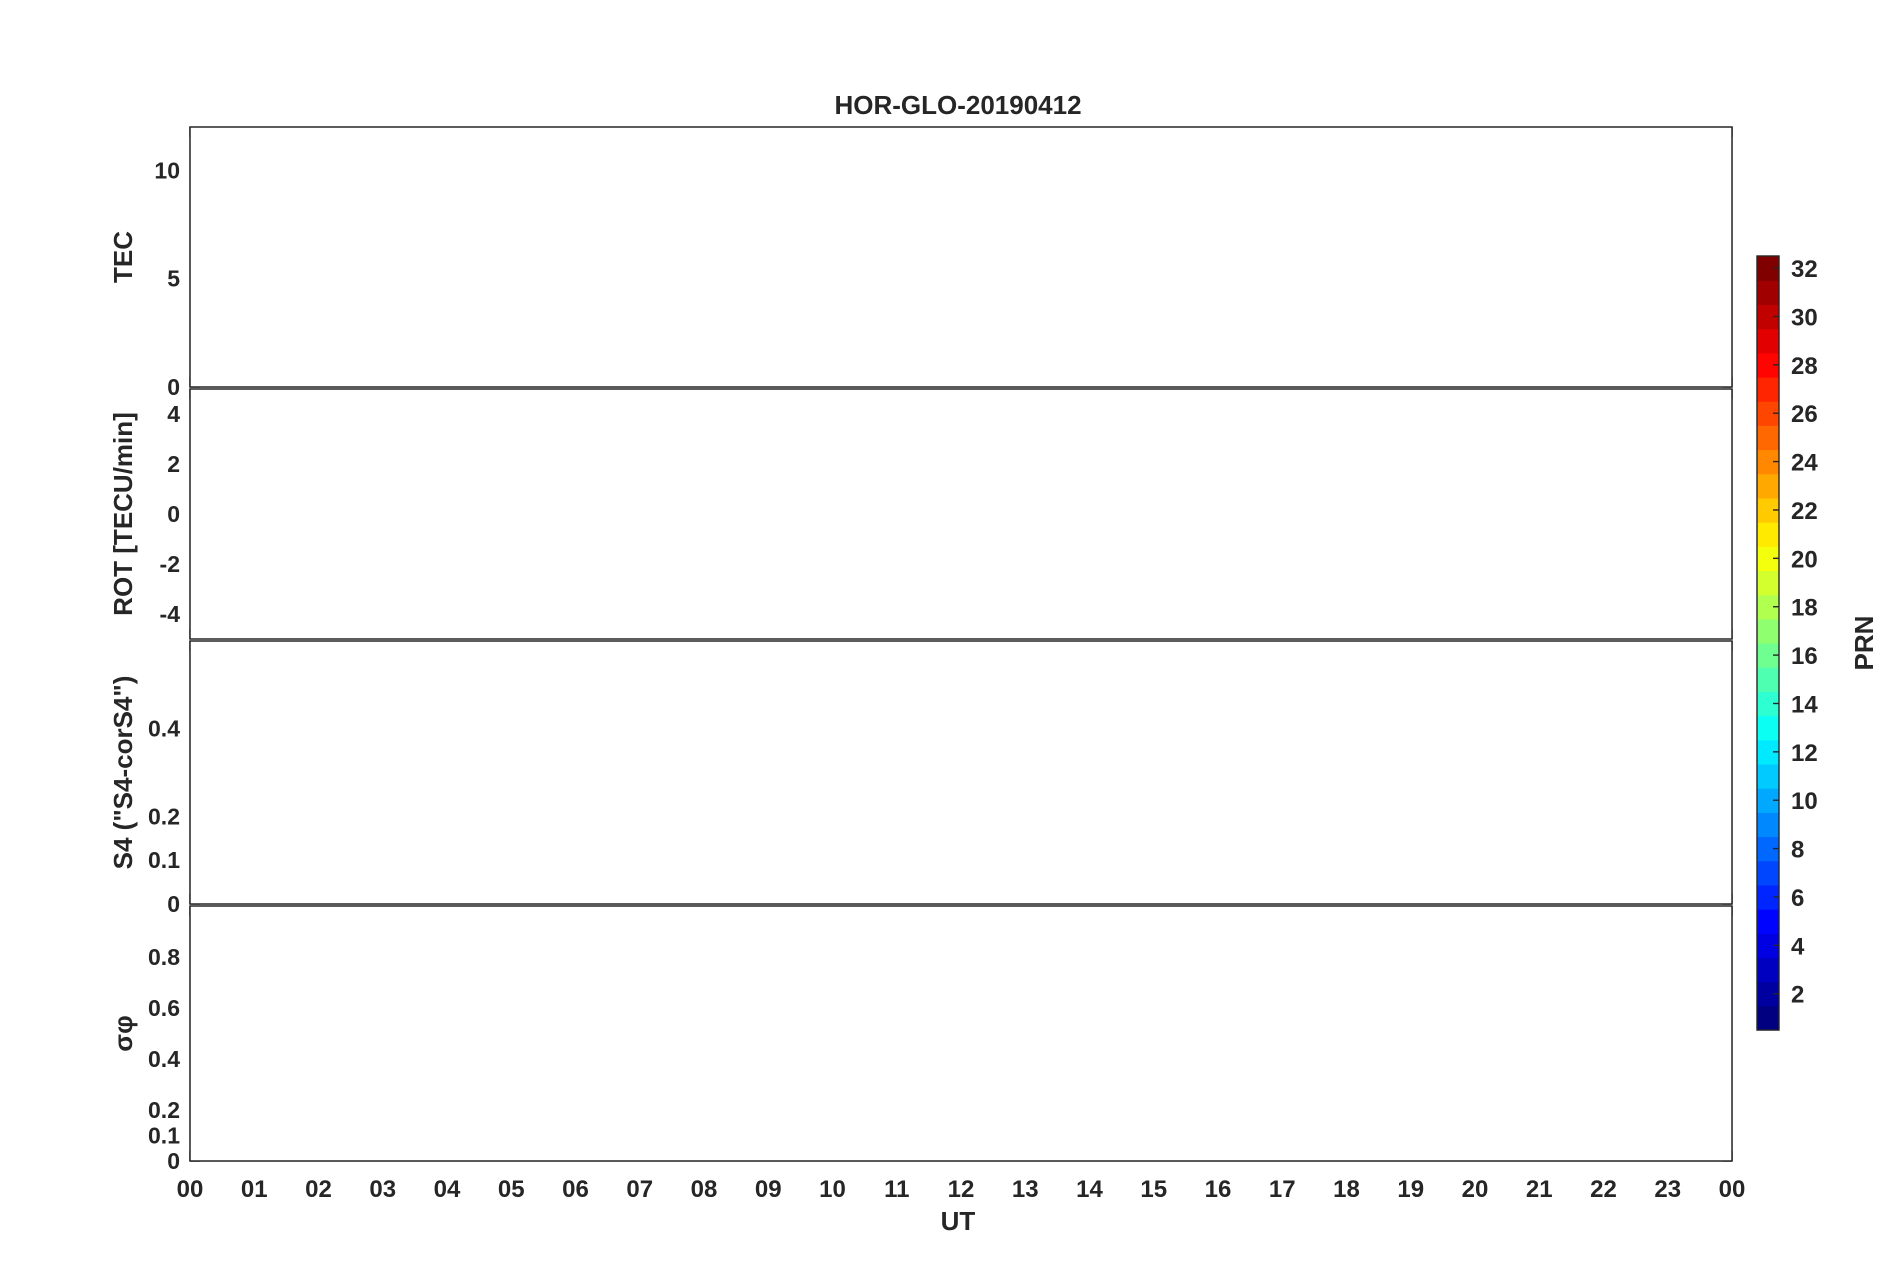 This screenshot has width=1902, height=1277. I want to click on x-tick-label: 23, so click(1667, 1189).